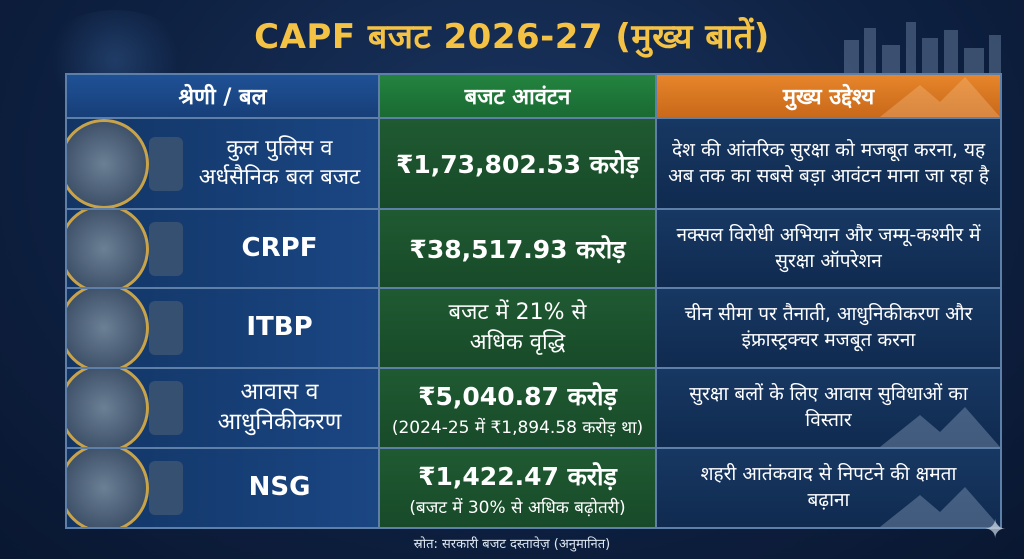  I want to click on budget-note: बजट में 21% से अधिक वृद्धि, so click(517, 327).